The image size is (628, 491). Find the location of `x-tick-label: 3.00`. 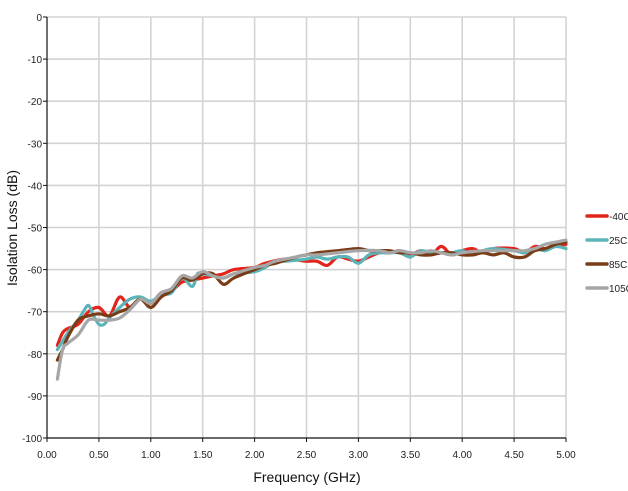

x-tick-label: 3.00 is located at coordinates (359, 455).